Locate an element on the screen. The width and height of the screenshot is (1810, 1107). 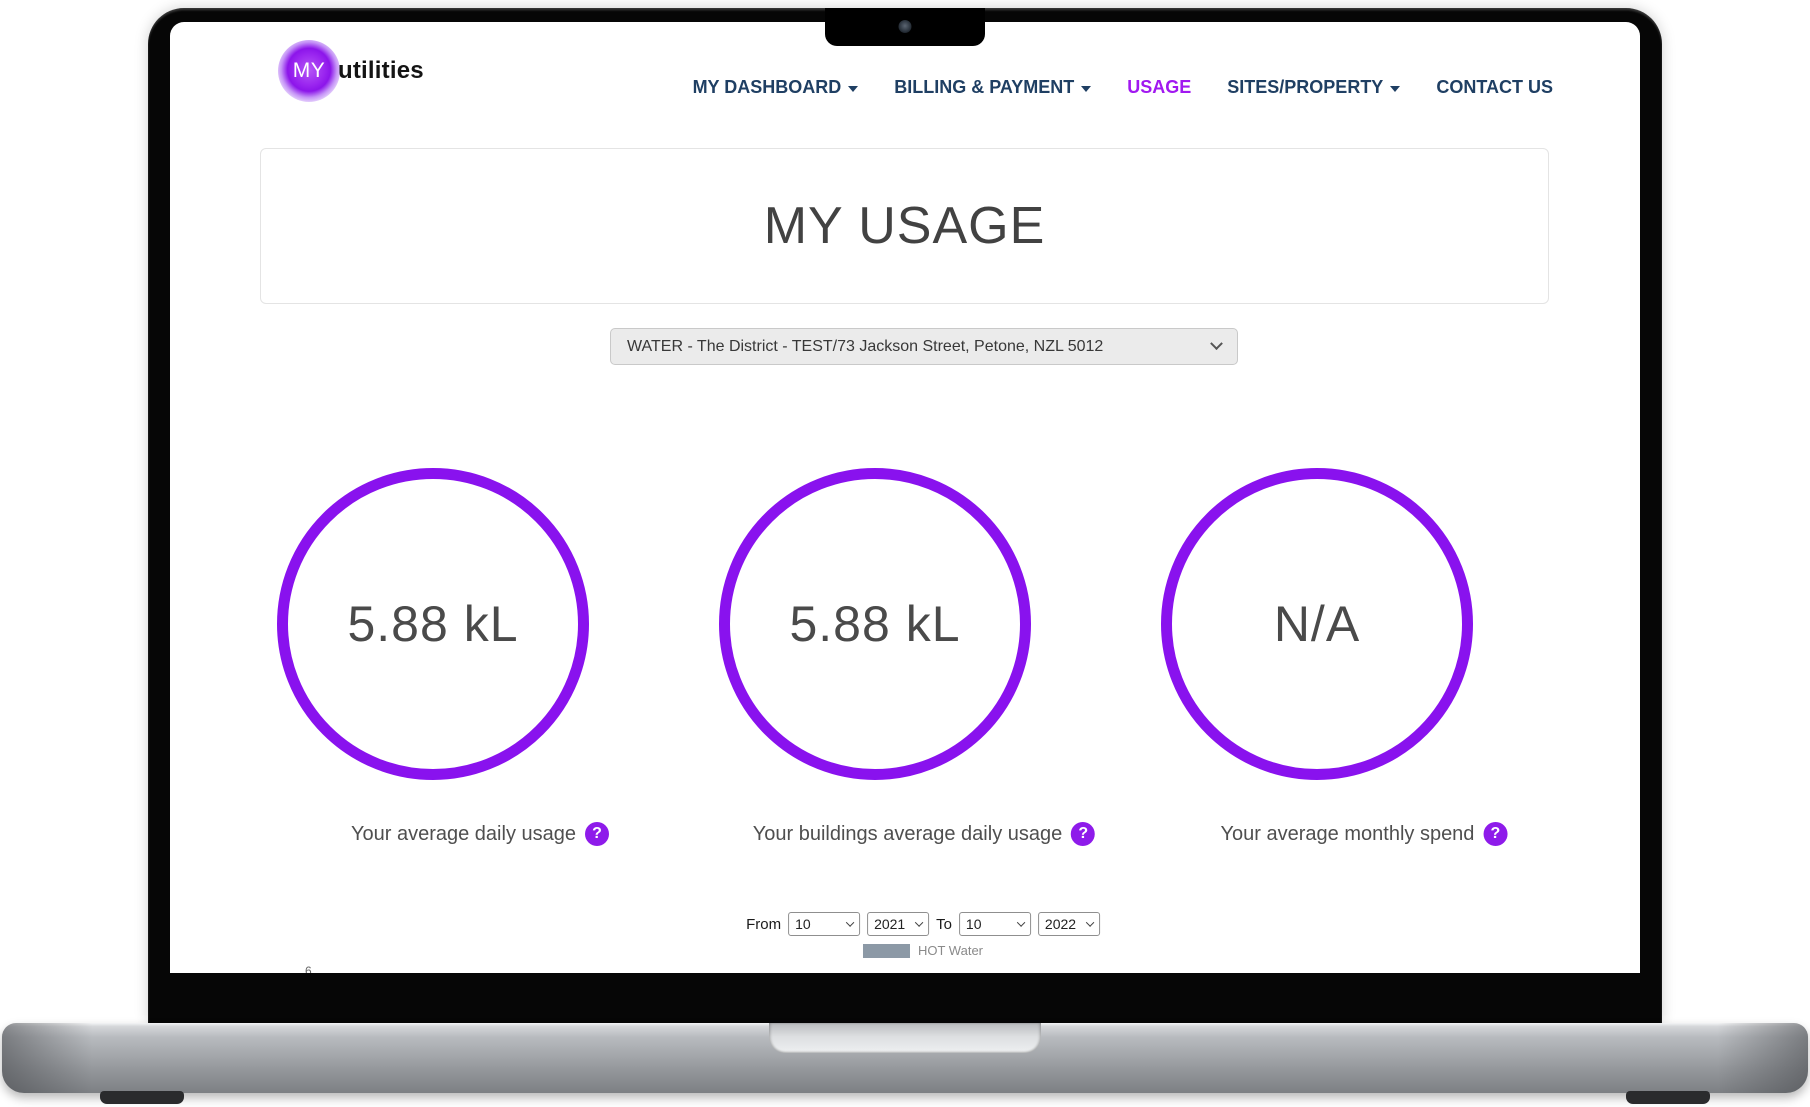
laptop-base is located at coordinates (905, 1058).